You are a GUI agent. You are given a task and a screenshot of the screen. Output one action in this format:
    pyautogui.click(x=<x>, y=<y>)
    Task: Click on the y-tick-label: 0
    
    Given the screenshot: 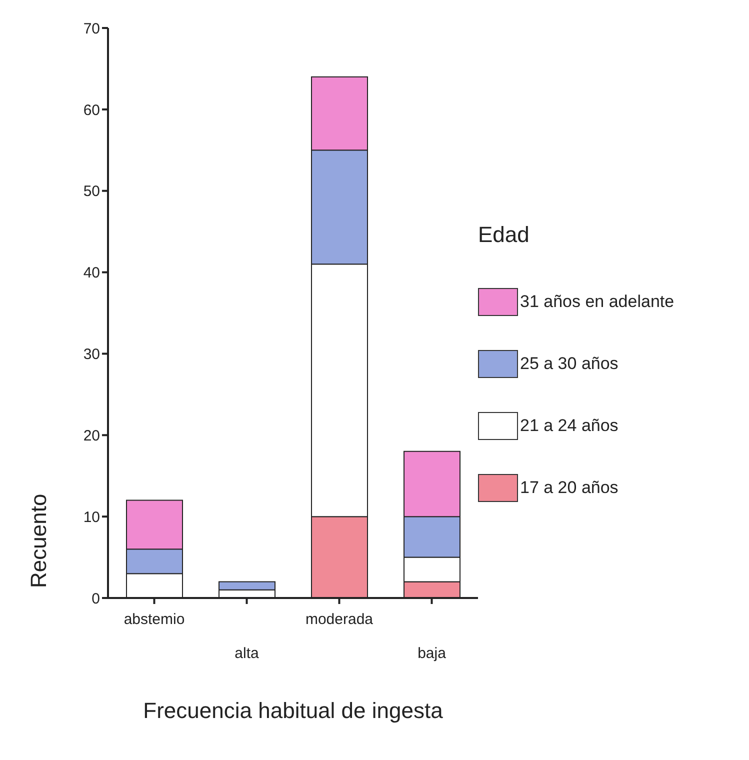 What is the action you would take?
    pyautogui.click(x=96, y=599)
    